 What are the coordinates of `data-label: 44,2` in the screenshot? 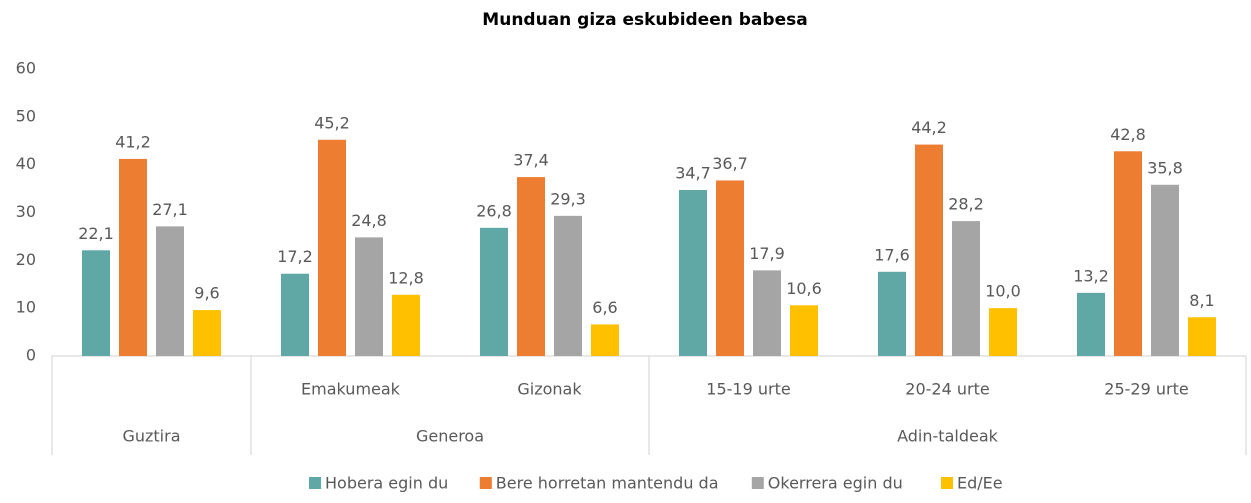 It's located at (929, 127).